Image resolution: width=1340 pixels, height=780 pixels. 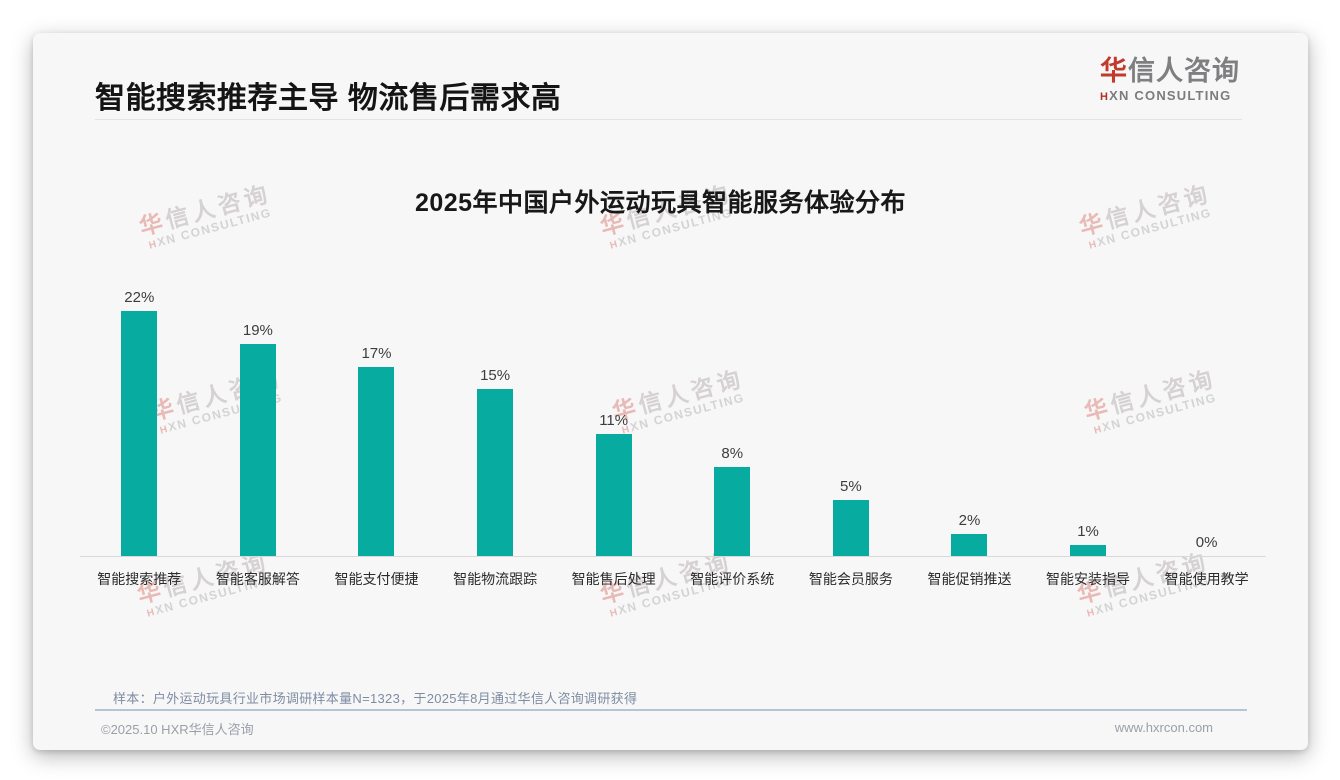 I want to click on category-label: 智能物流跟踪, so click(x=495, y=579).